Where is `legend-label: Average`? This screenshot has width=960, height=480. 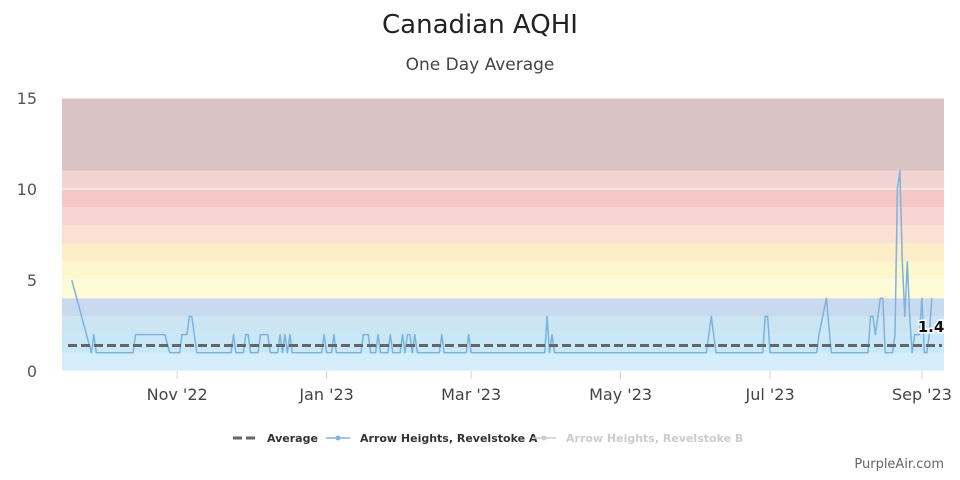
legend-label: Average is located at coordinates (292, 438).